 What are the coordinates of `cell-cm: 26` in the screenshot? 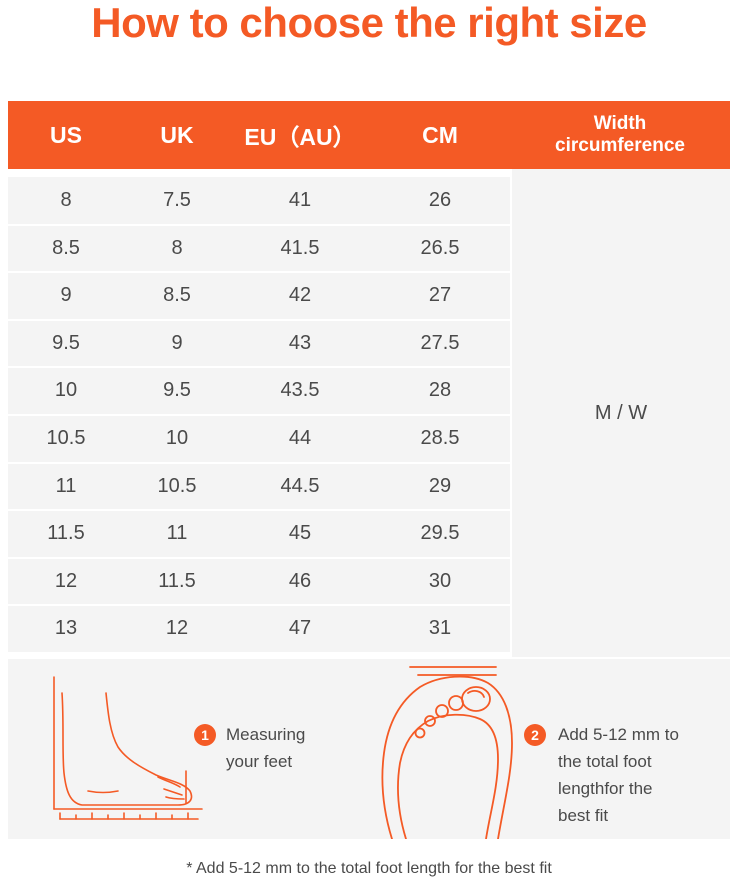 It's located at (440, 200).